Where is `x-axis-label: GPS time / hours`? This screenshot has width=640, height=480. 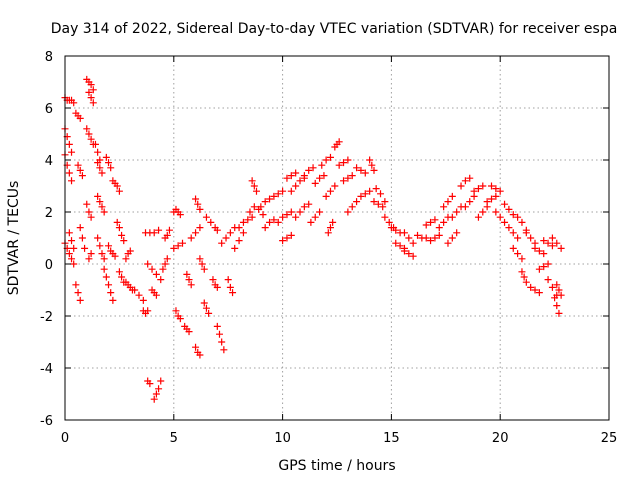
x-axis-label: GPS time / hours is located at coordinates (336, 466).